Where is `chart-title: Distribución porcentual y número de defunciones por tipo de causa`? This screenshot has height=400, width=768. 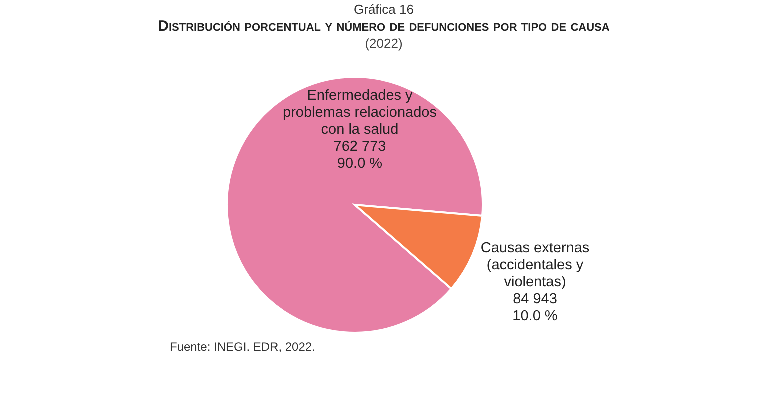
chart-title: Distribución porcentual y número de defunciones por tipo de causa is located at coordinates (384, 26).